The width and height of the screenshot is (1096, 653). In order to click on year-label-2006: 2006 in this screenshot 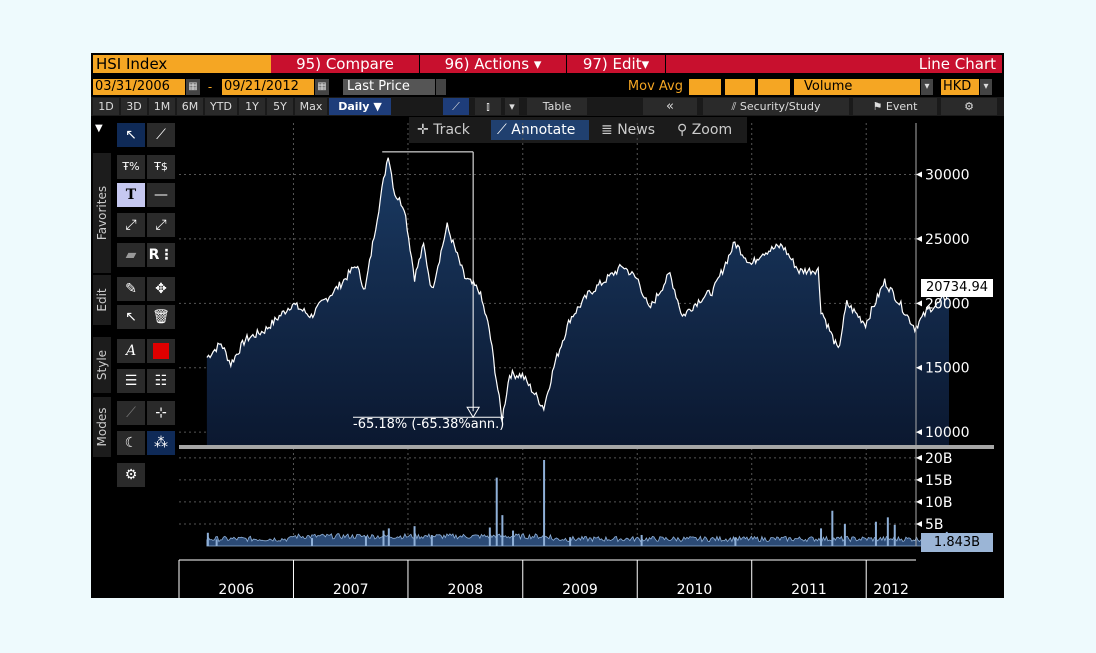, I will do `click(236, 590)`.